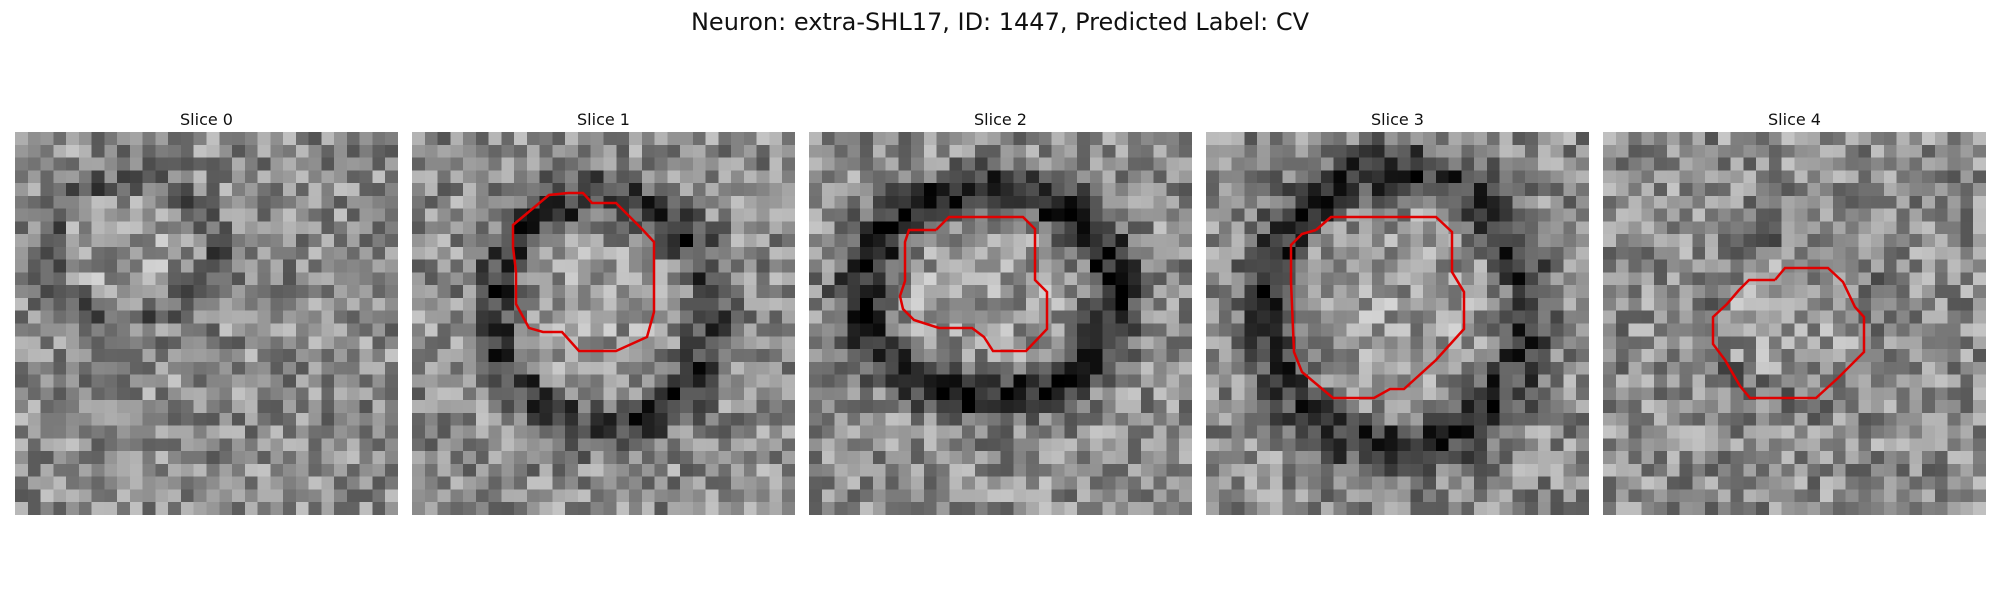  I want to click on slice-panel-1: Slice 1, so click(603, 311).